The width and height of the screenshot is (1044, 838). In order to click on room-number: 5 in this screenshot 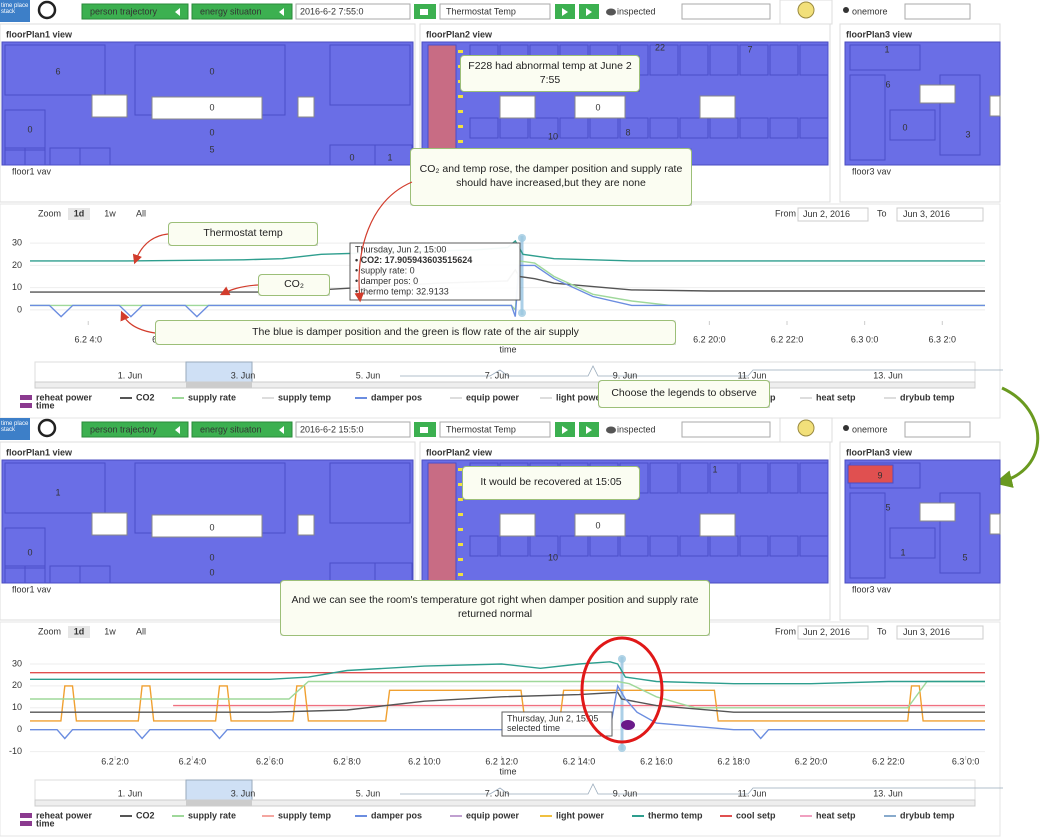, I will do `click(964, 557)`.